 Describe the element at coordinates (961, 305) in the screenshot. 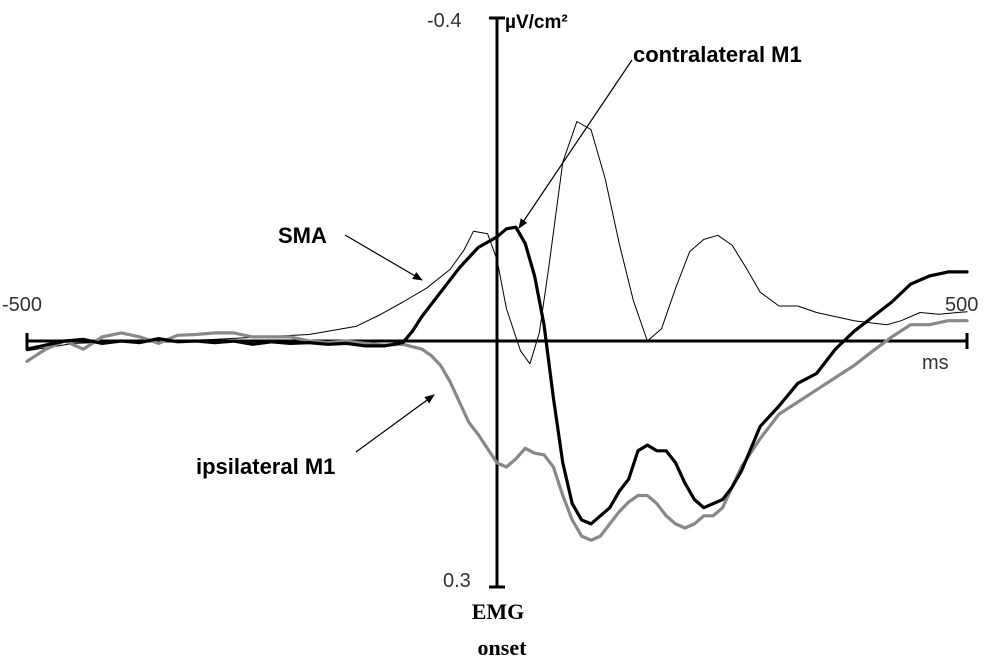

I see `x-tick-max: 500` at that location.